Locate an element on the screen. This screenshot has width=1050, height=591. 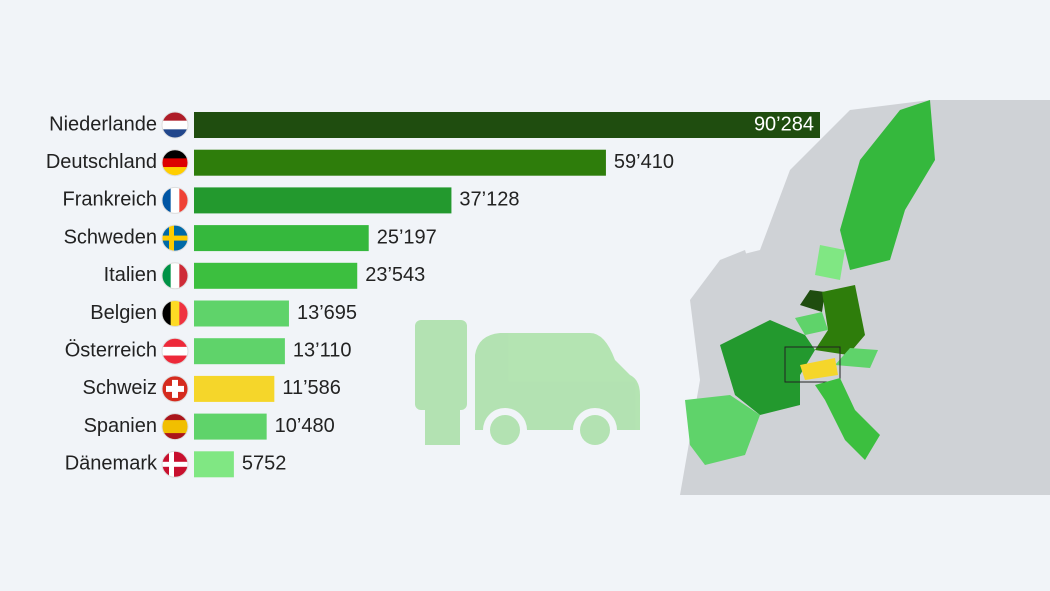
category-label: Dänemark is located at coordinates (111, 464).